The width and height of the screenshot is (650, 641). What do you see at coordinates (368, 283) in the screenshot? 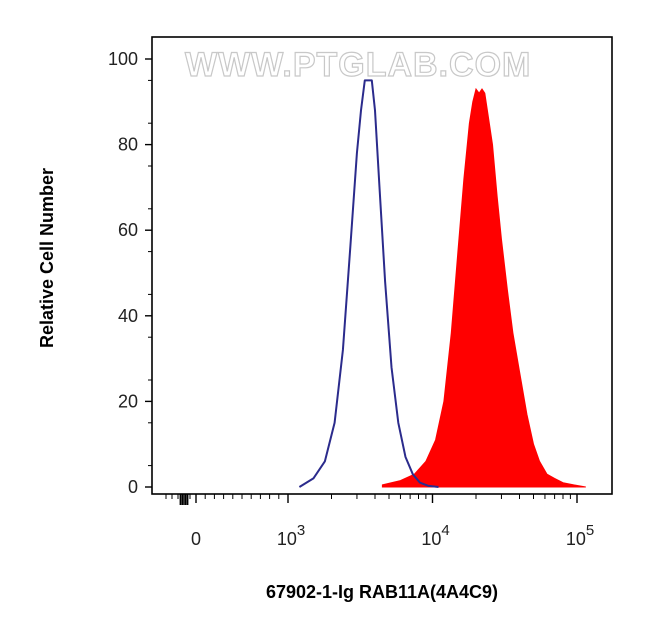
I see `histogram-outline-series` at bounding box center [368, 283].